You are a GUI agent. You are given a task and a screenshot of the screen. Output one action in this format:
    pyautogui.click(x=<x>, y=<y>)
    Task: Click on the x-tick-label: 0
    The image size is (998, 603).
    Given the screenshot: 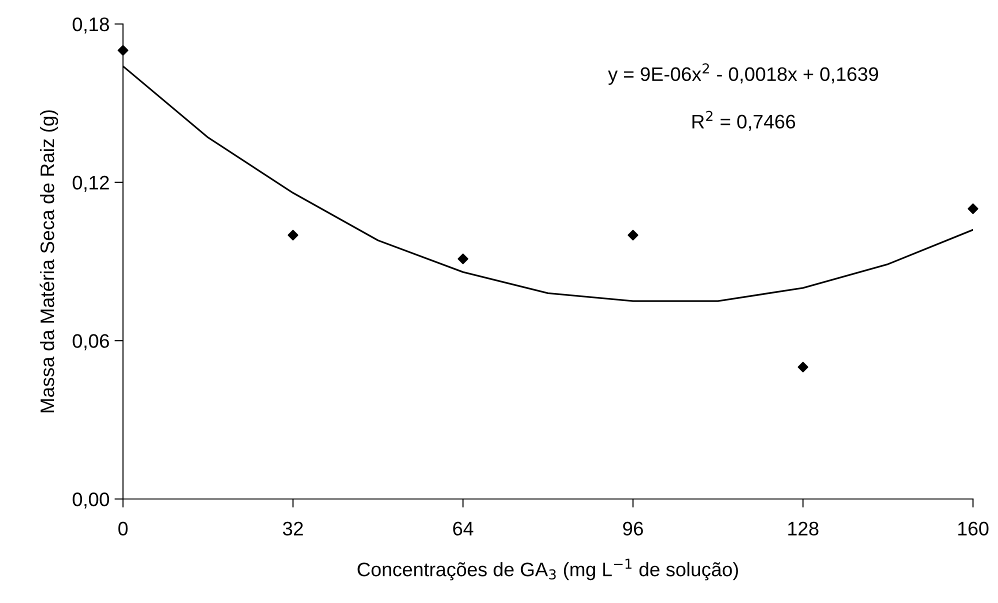 What is the action you would take?
    pyautogui.click(x=123, y=529)
    